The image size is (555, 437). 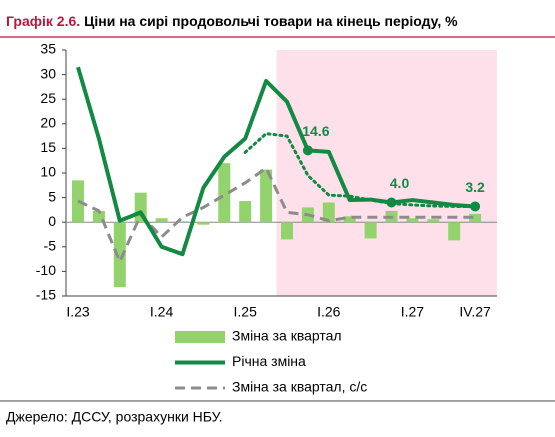 What do you see at coordinates (46, 295) in the screenshot?
I see `y-tick-label: -15` at bounding box center [46, 295].